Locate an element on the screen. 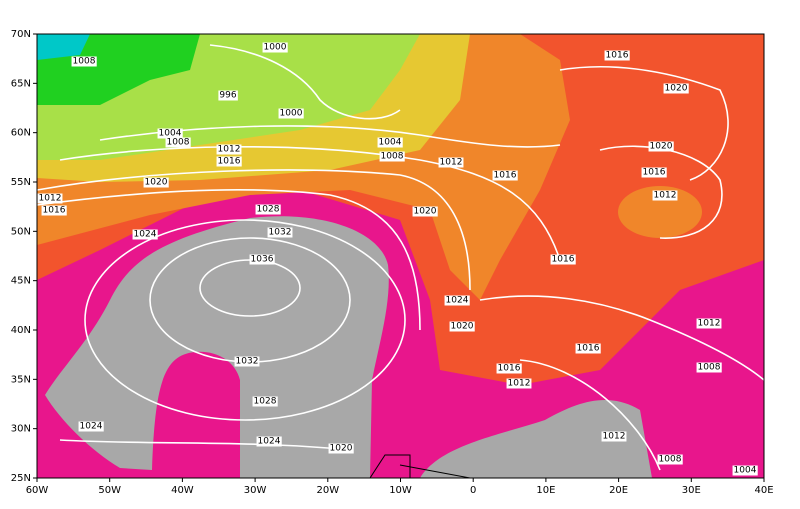  x-axis-label: 30W is located at coordinates (255, 490).